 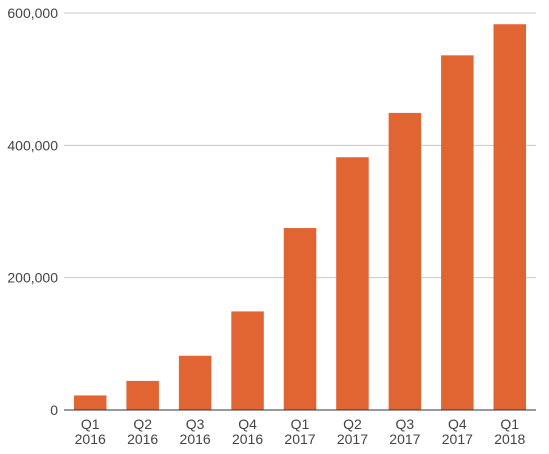 What do you see at coordinates (404, 431) in the screenshot?
I see `x-tick-label: Q3 2017` at bounding box center [404, 431].